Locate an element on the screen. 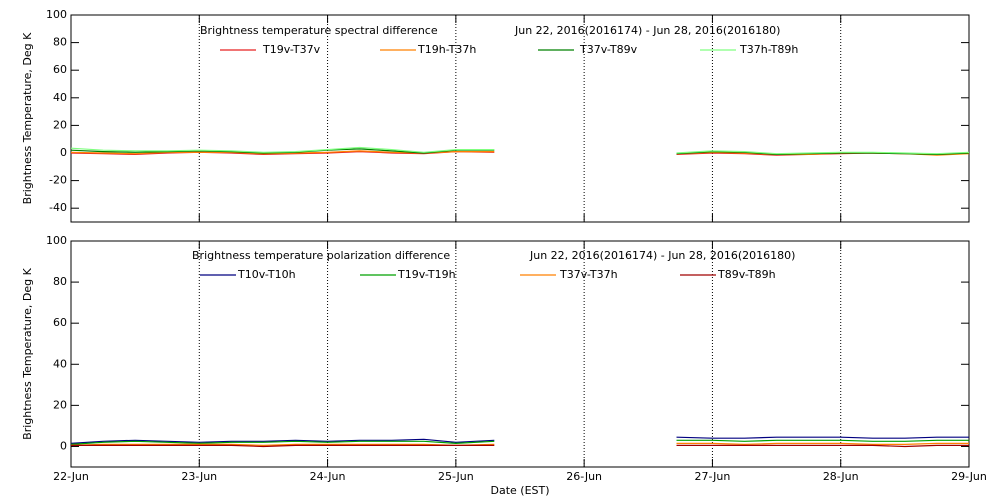  x-tick-label: 29-Jun is located at coordinates (969, 476).